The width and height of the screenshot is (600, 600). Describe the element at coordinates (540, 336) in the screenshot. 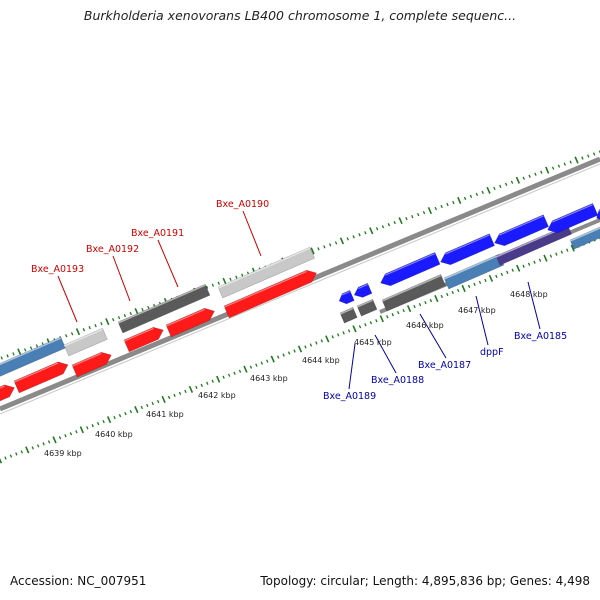

I see `gene-label-reverse: Bxe_A0185` at that location.